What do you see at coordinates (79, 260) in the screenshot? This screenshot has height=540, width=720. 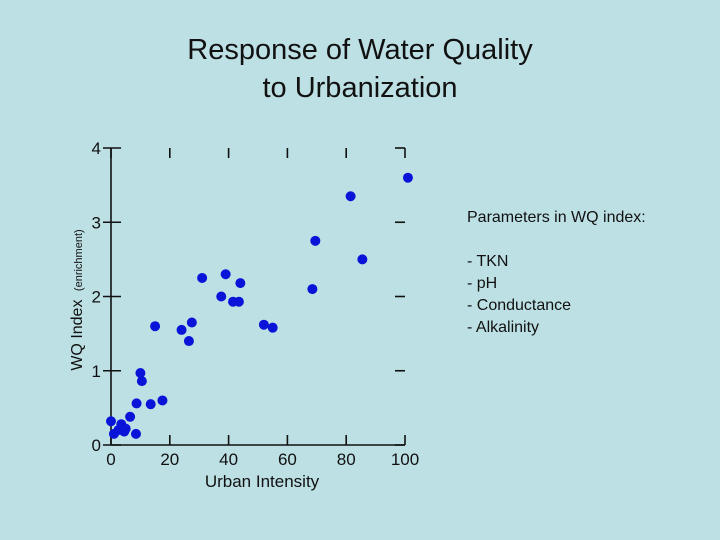 I see `y-axis-label-sub: (enrichment)` at bounding box center [79, 260].